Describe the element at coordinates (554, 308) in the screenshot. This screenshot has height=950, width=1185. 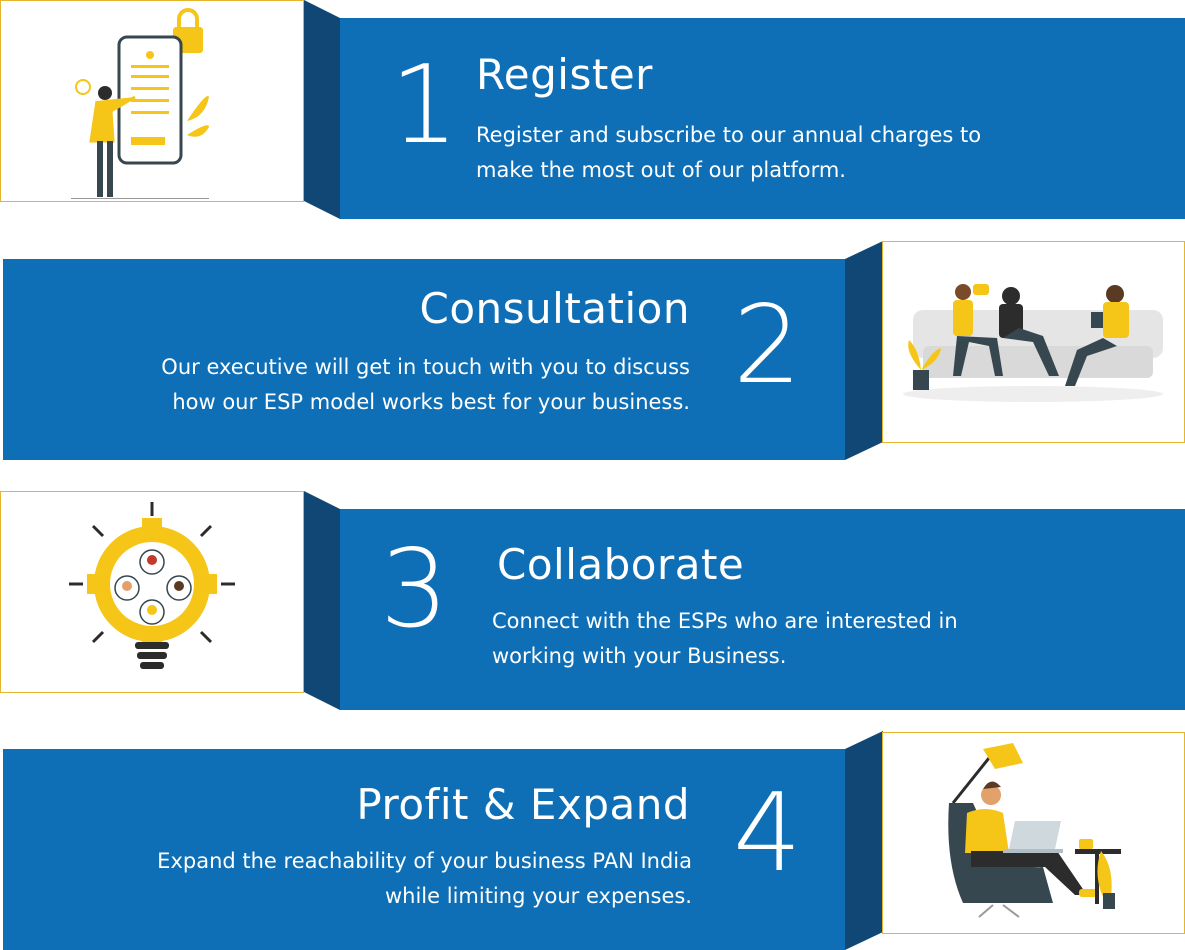
I see `step-2-title: Consultation` at that location.